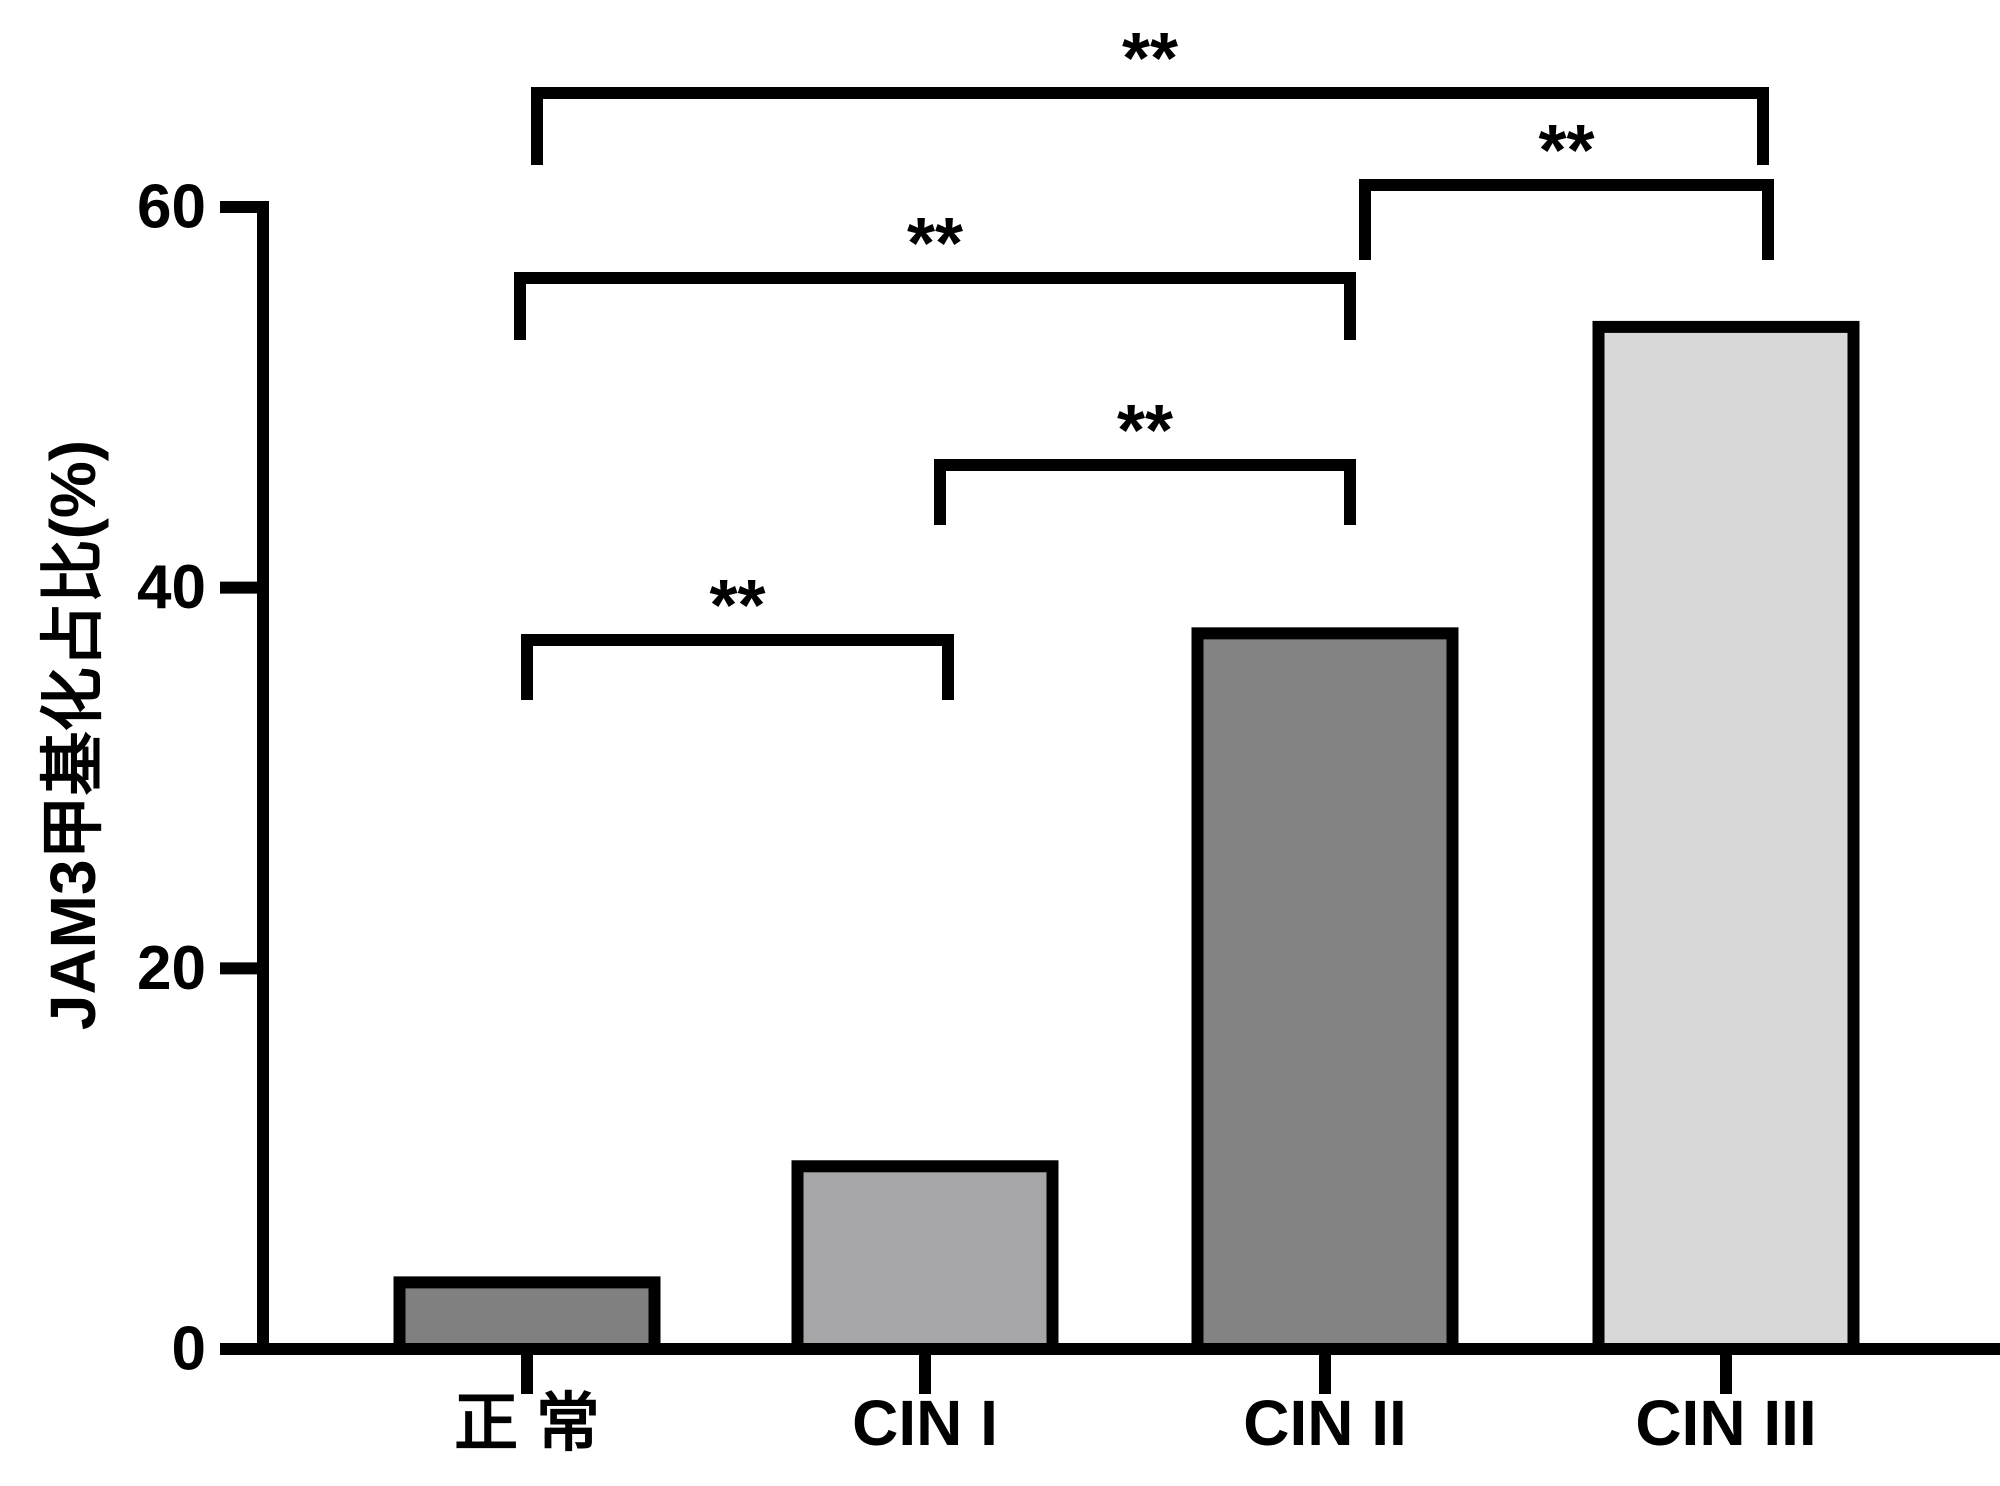 This screenshot has height=1486, width=2000. I want to click on x-tick-label-3: CIN III, so click(1725, 1423).